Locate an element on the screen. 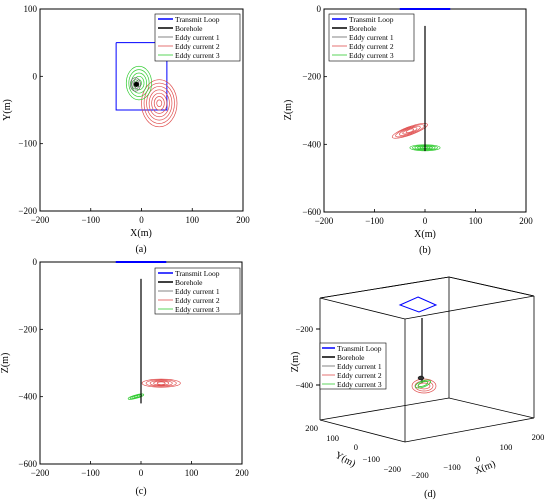 The image size is (550, 503). legend-c-borehole-label: Borehole is located at coordinates (189, 282).